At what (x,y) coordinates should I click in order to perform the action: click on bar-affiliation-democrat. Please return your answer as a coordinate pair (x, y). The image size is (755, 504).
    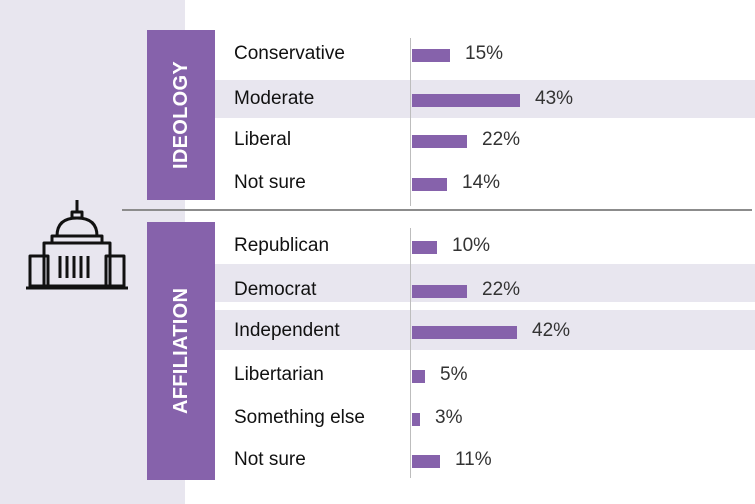
    Looking at the image, I should click on (439, 291).